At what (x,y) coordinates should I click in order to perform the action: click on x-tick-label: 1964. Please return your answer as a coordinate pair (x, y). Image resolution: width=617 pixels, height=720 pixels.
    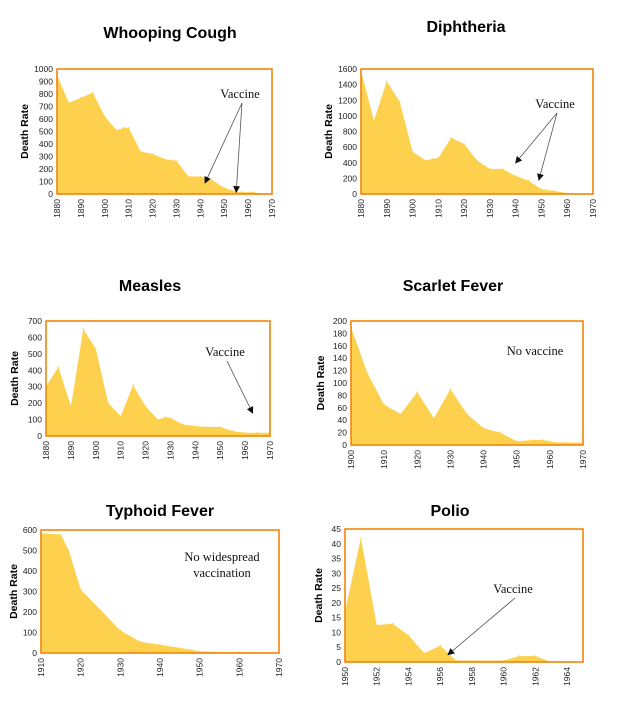
    Looking at the image, I should click on (567, 676).